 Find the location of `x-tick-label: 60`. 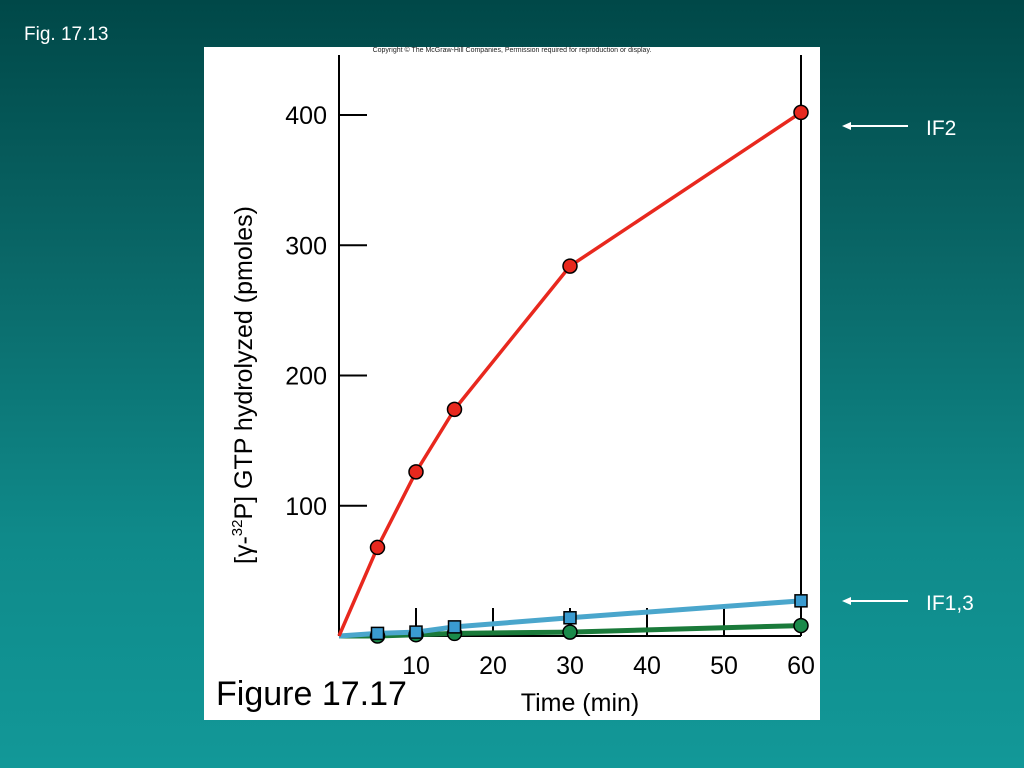

x-tick-label: 60 is located at coordinates (801, 666).